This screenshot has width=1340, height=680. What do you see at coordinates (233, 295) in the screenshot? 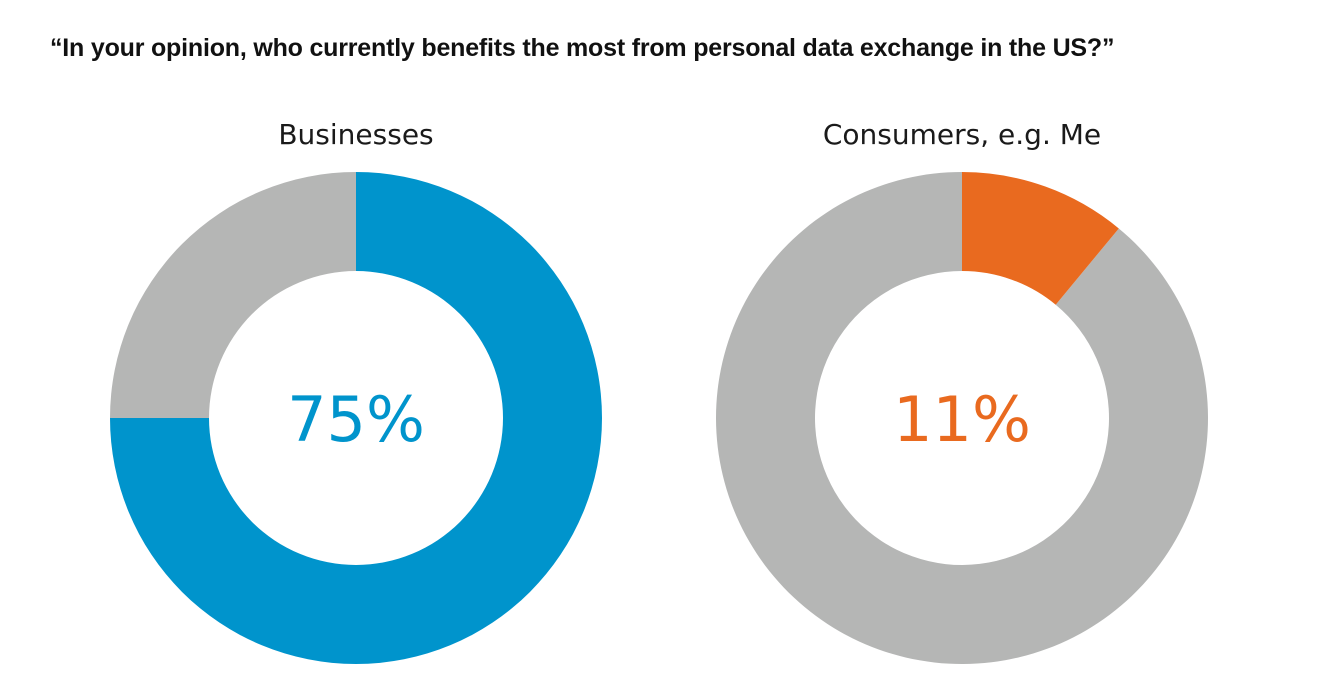
I see `donut-remainder-businesses` at bounding box center [233, 295].